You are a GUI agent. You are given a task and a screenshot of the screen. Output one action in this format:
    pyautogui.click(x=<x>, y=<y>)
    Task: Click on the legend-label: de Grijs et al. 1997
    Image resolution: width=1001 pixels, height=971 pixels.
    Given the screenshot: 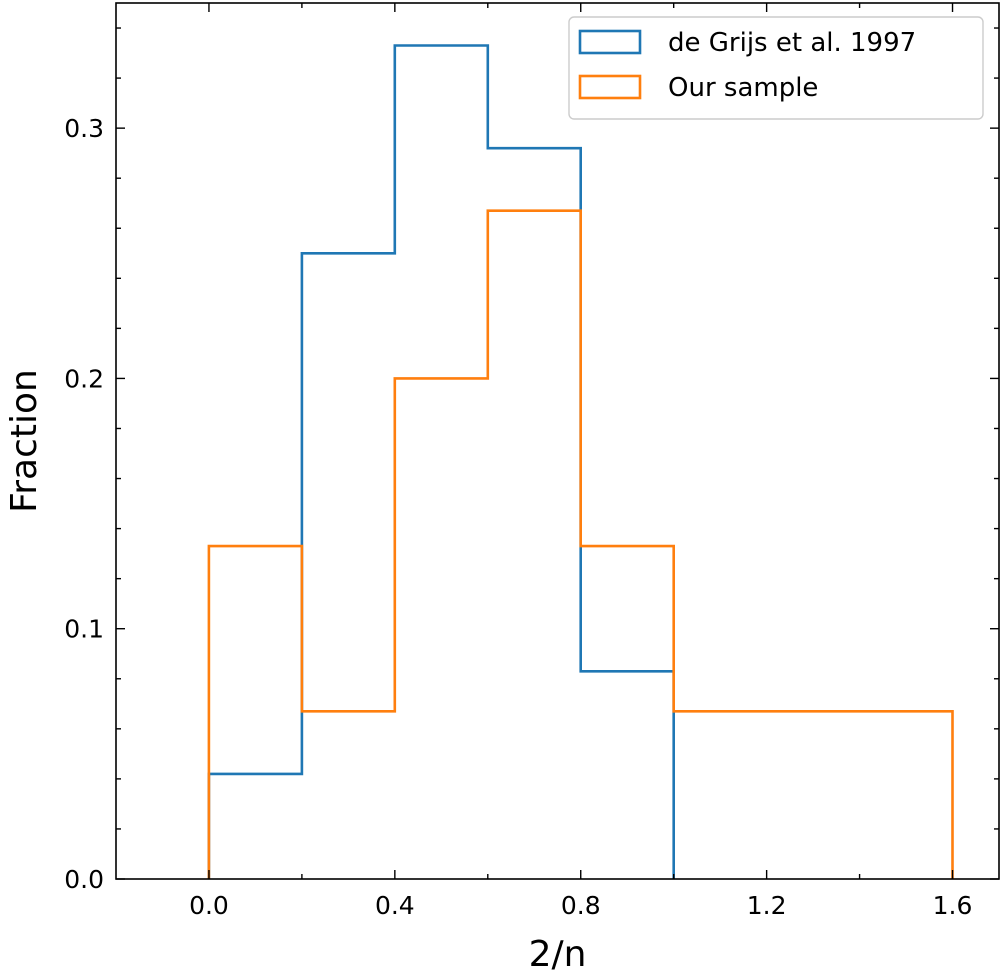 What is the action you would take?
    pyautogui.click(x=792, y=43)
    